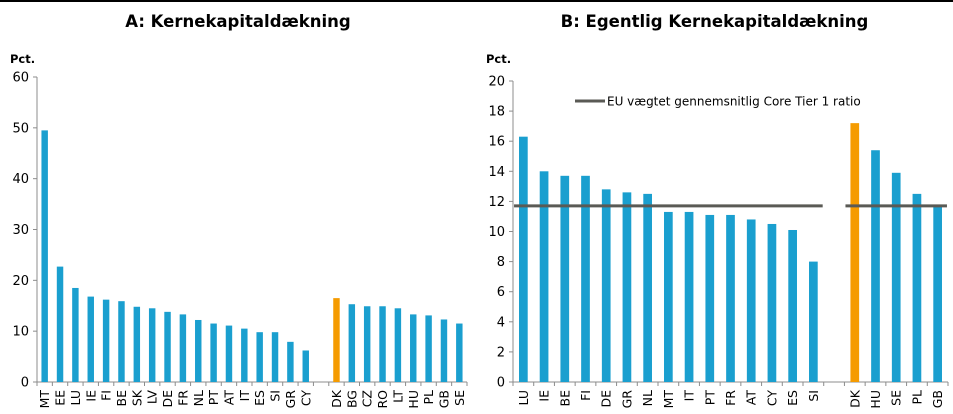  What do you see at coordinates (496, 112) in the screenshot?
I see `y-tick-label: 18` at bounding box center [496, 112].